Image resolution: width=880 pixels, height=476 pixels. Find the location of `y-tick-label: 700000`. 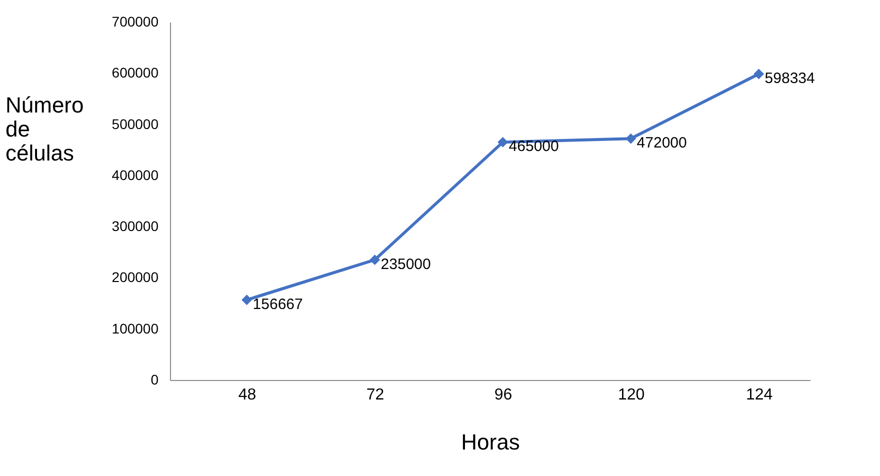

y-tick-label: 700000 is located at coordinates (135, 22).